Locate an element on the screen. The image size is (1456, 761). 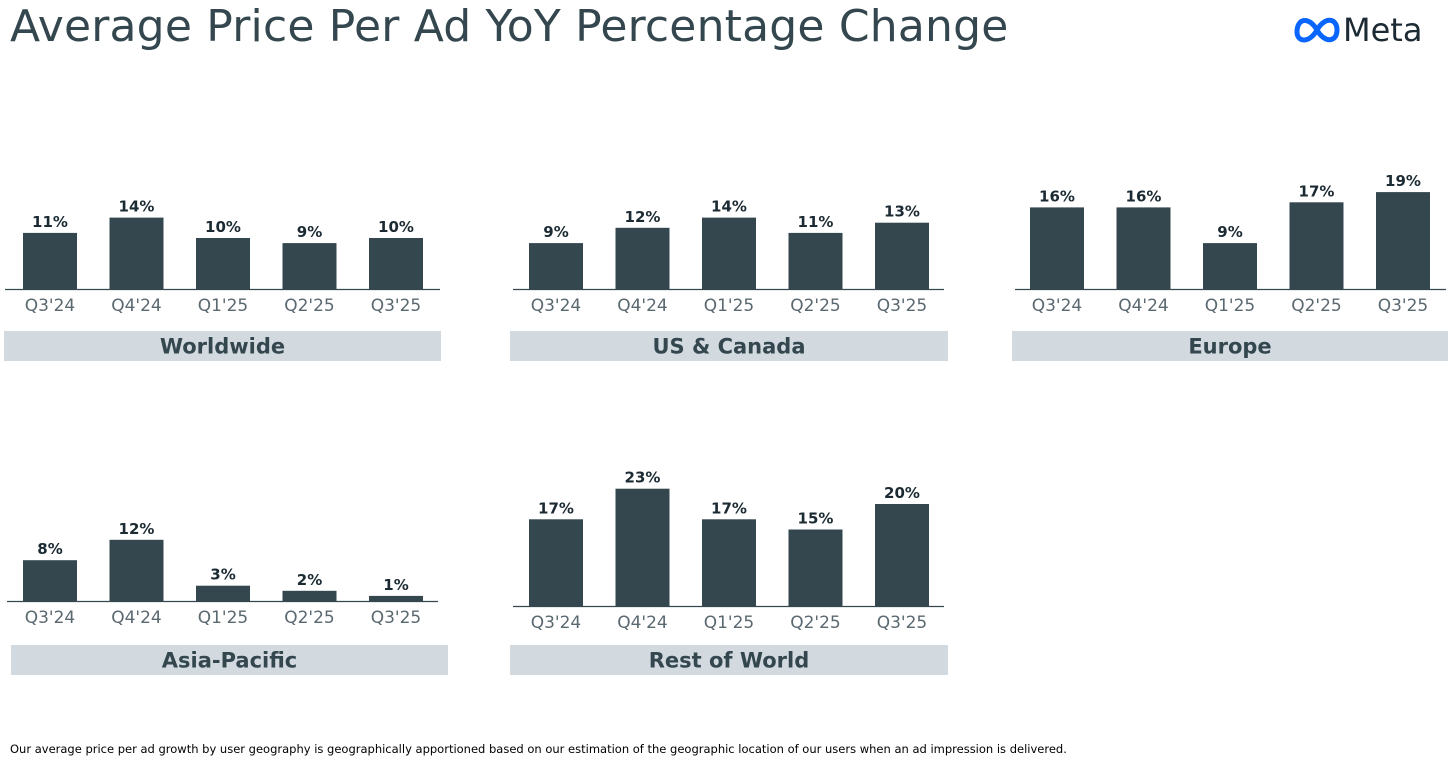
value-label: 8% is located at coordinates (49, 549).